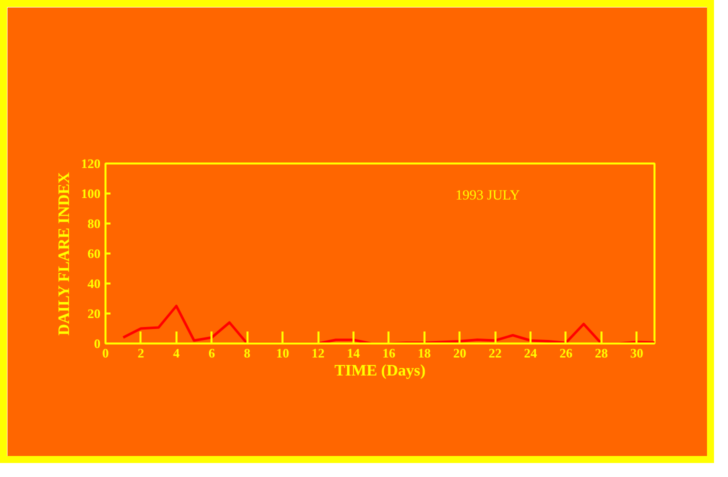 The width and height of the screenshot is (728, 477). Describe the element at coordinates (94, 283) in the screenshot. I see `y-tick-label: 40` at that location.